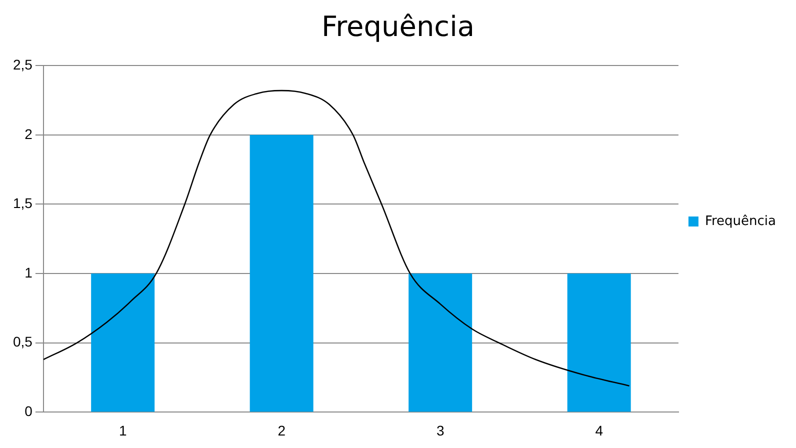  Describe the element at coordinates (22, 342) in the screenshot. I see `y-tick-label: 0,5` at that location.